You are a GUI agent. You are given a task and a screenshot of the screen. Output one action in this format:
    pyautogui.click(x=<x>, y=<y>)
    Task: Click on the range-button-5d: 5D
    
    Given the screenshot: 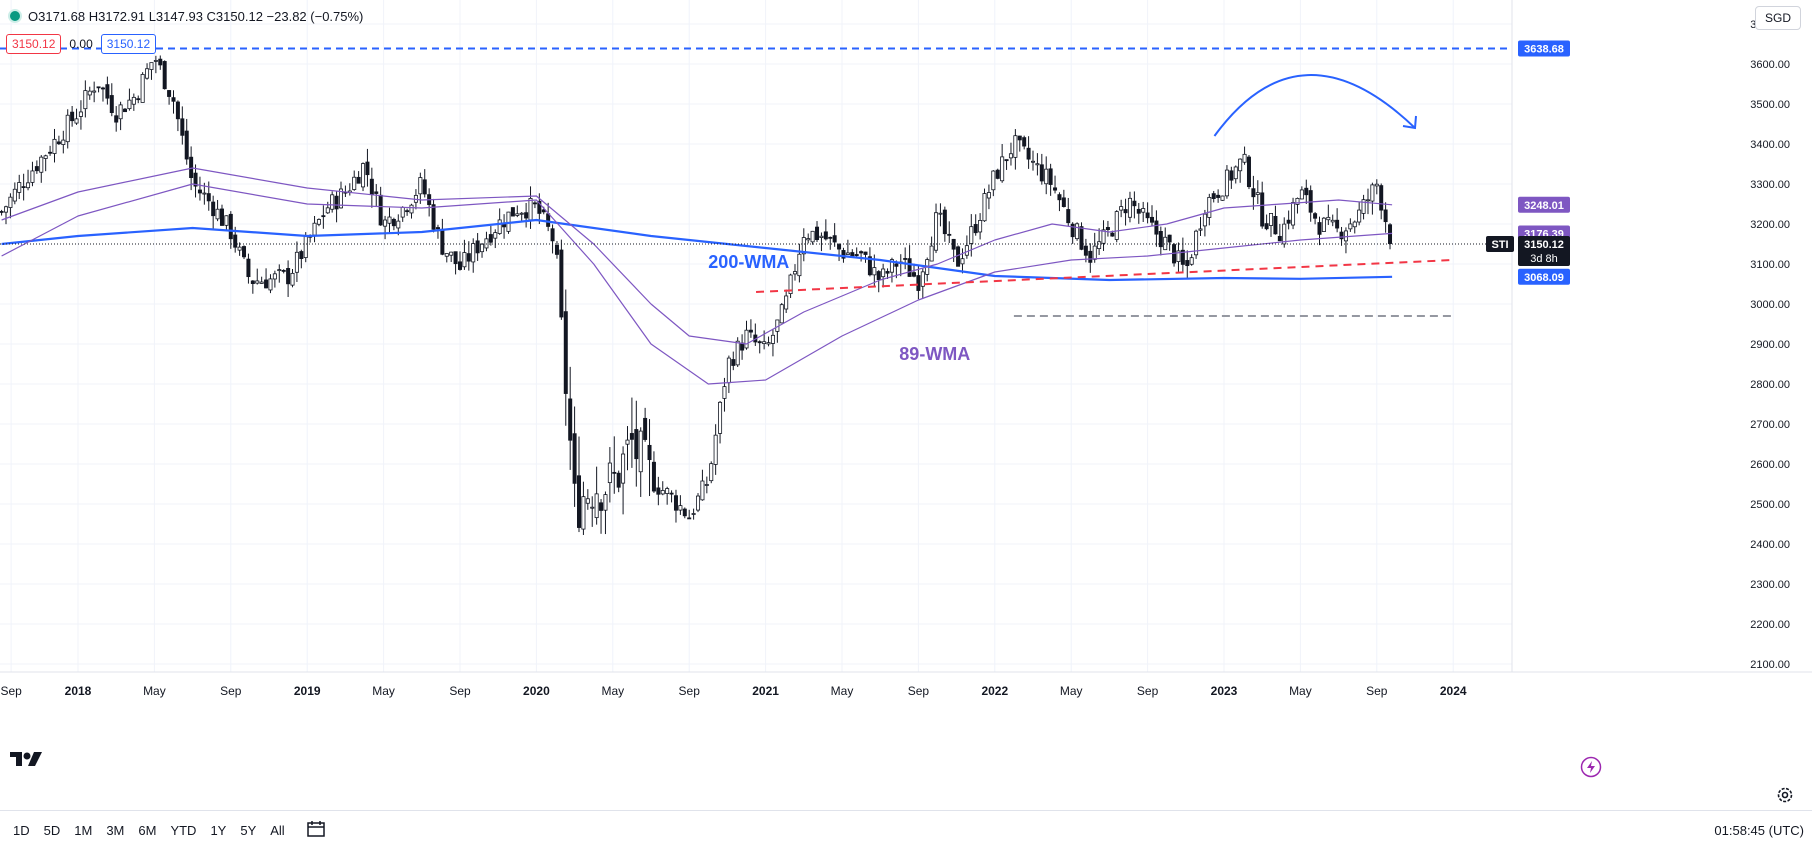 What is the action you would take?
    pyautogui.click(x=52, y=830)
    